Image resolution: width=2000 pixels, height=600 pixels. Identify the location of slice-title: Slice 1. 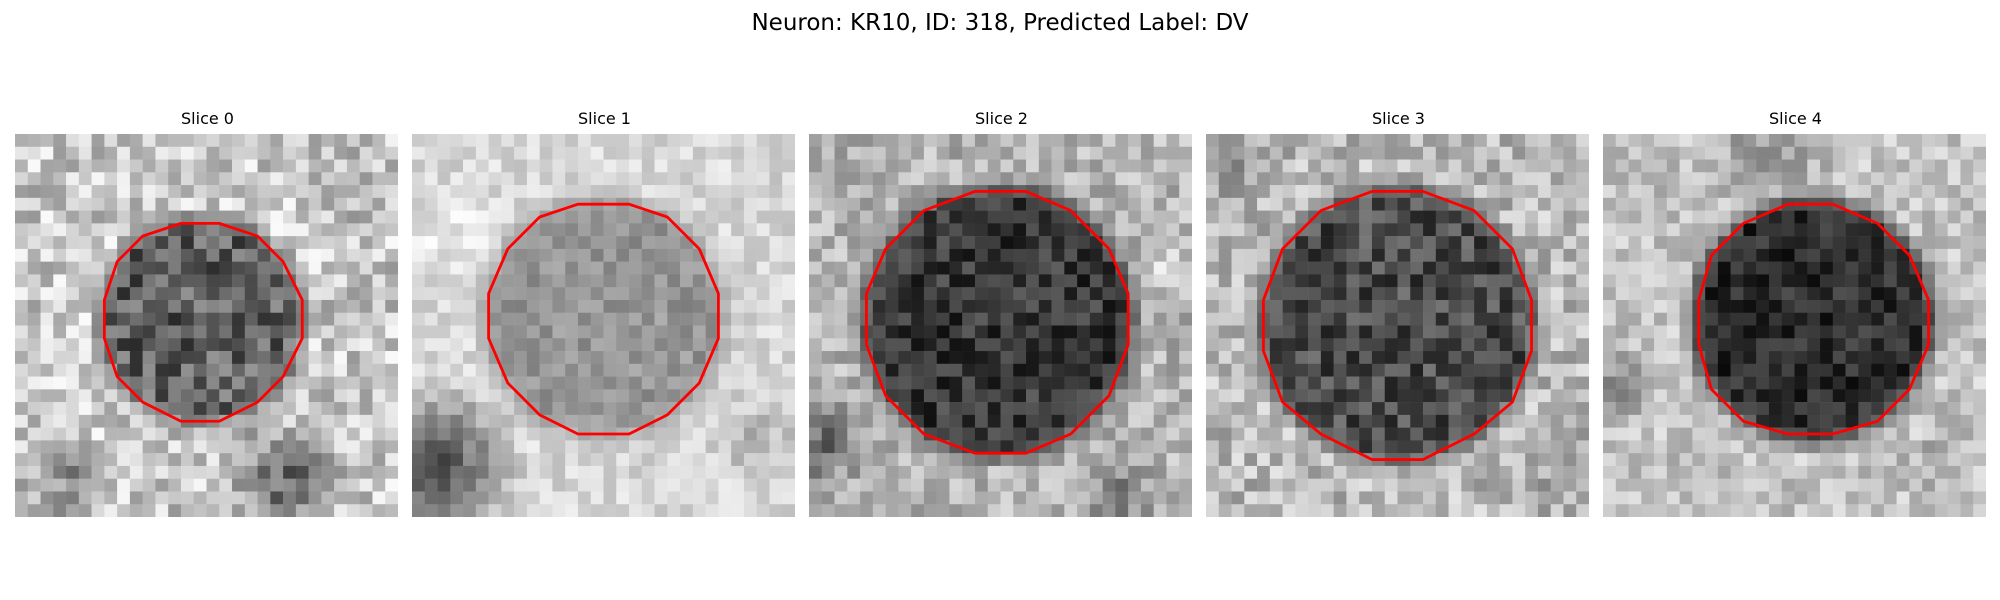
(604, 118).